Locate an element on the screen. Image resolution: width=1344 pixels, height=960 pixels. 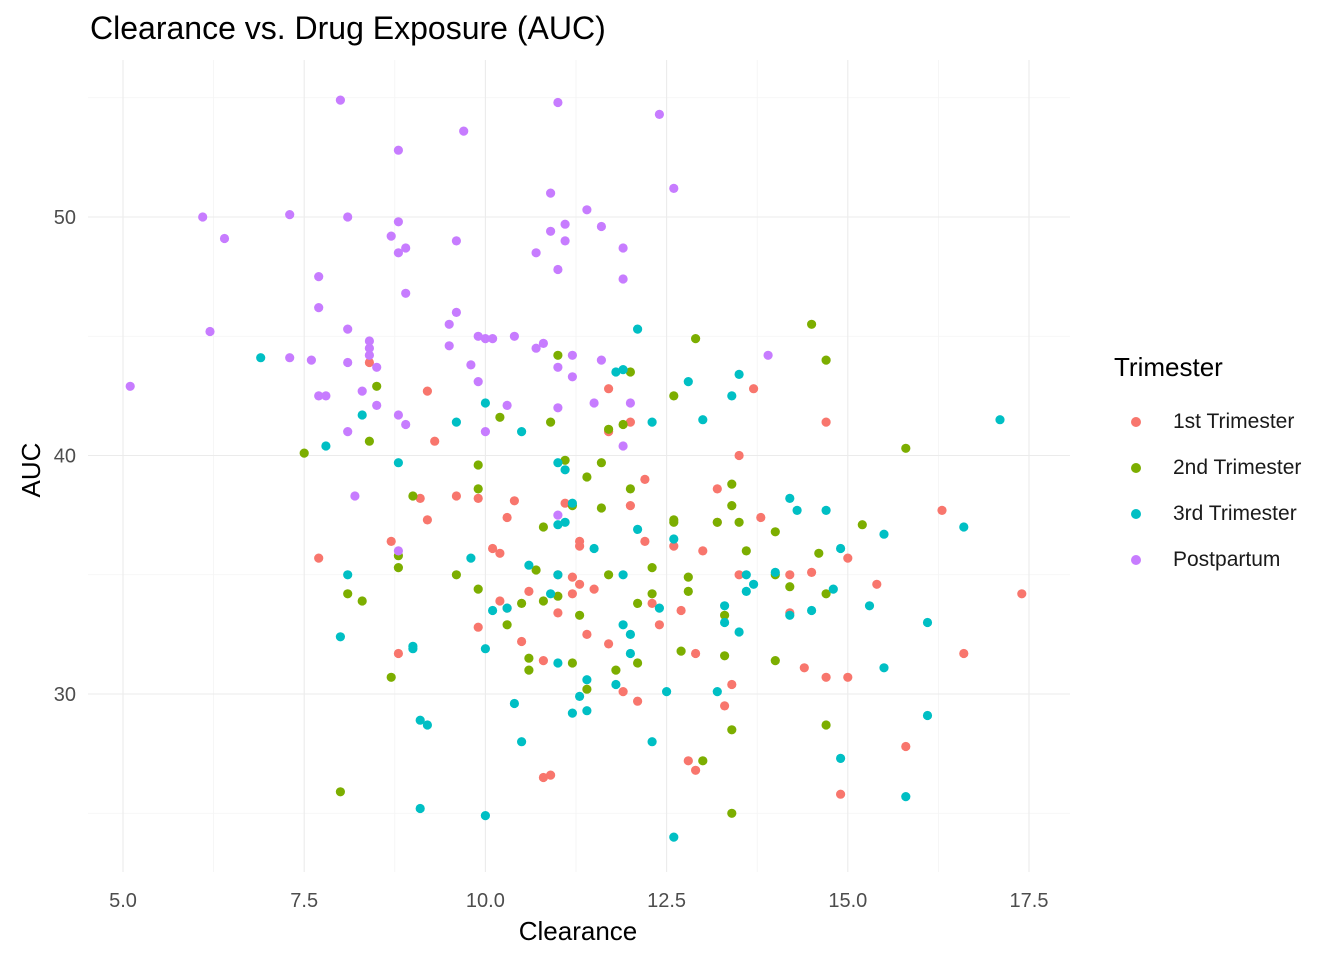
x-tick-label: 17.5 is located at coordinates (1029, 901).